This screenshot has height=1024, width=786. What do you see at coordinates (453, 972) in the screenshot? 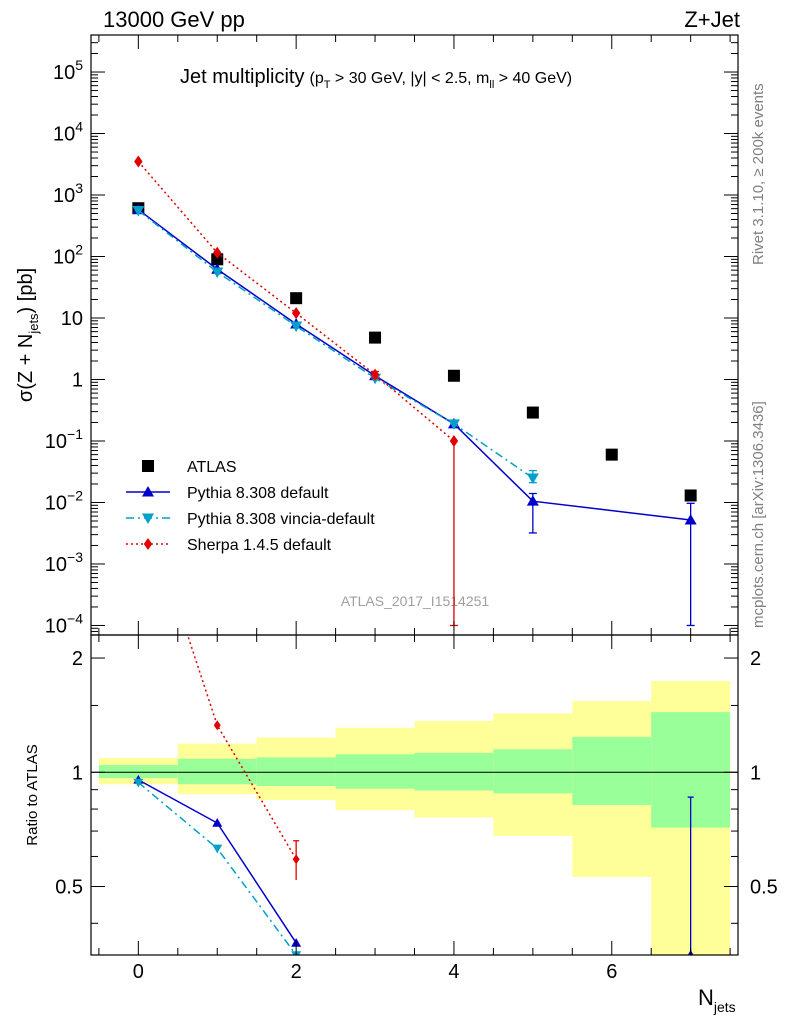
I see `x-tick-label: 4` at bounding box center [453, 972].